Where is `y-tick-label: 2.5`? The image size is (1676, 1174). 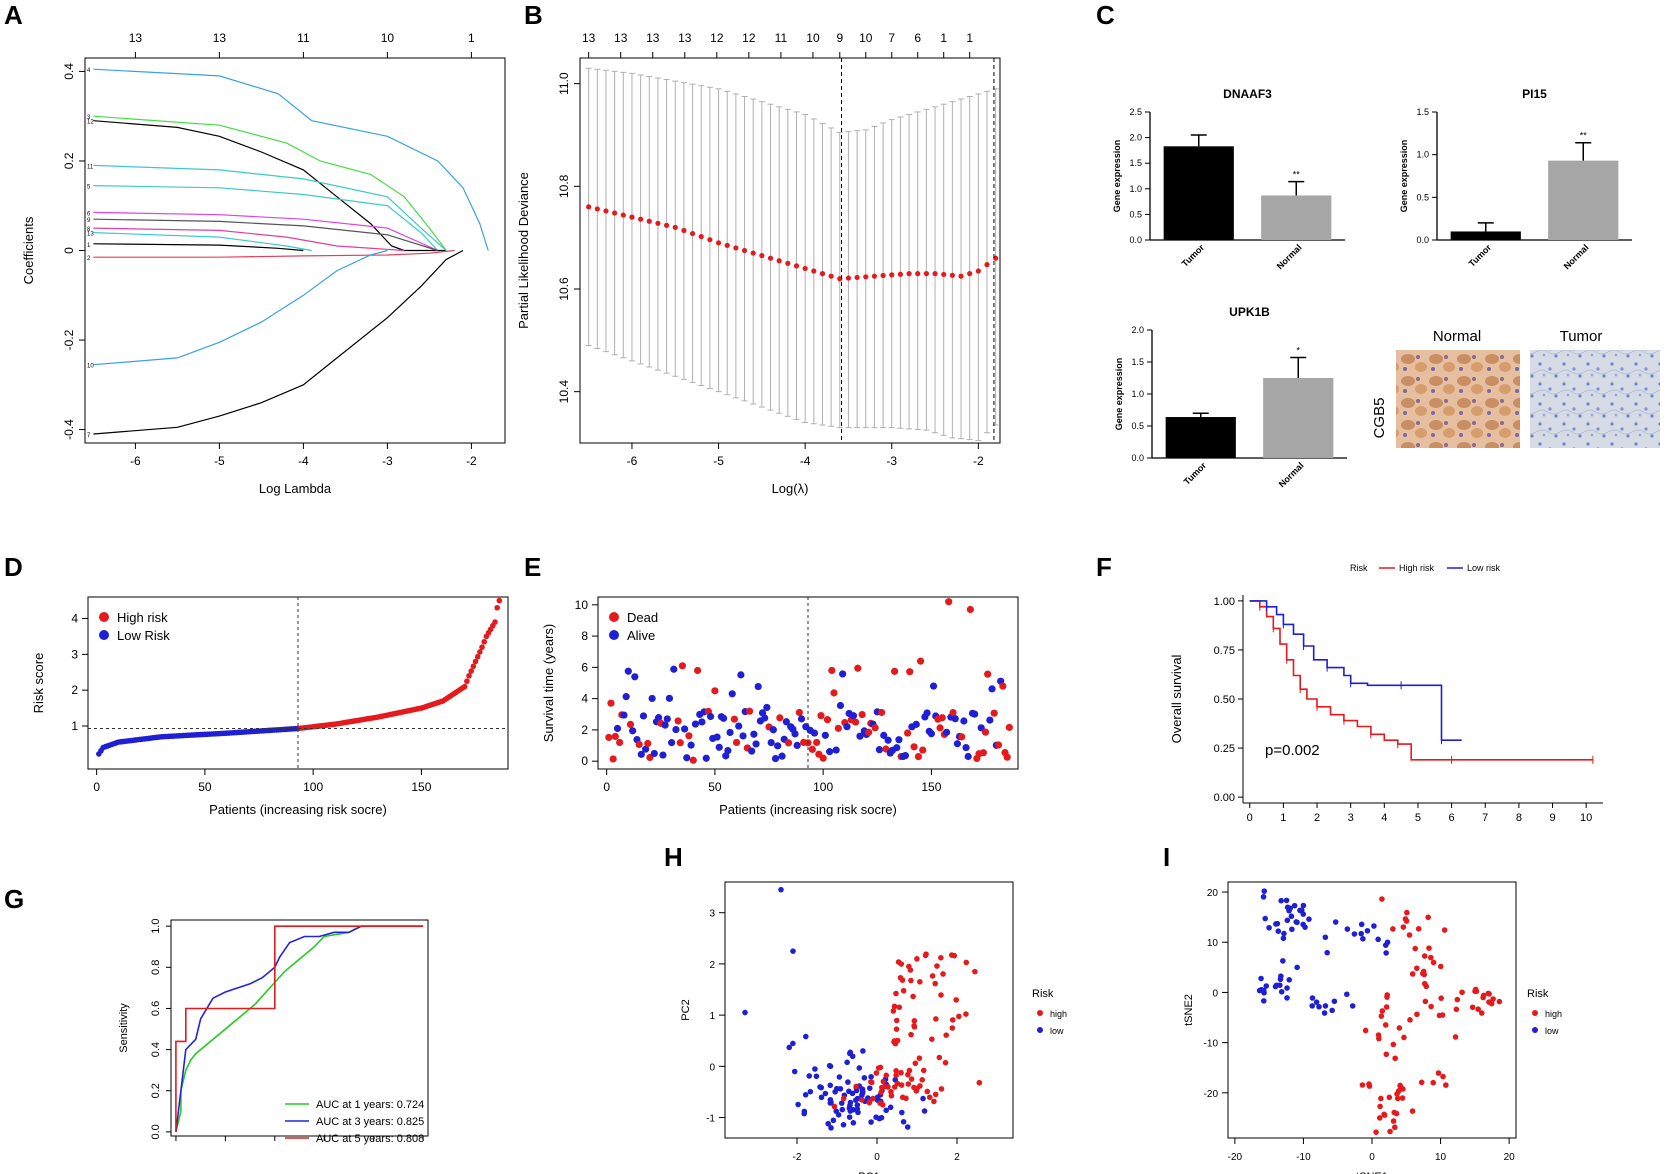 y-tick-label: 2.5 is located at coordinates (1135, 112).